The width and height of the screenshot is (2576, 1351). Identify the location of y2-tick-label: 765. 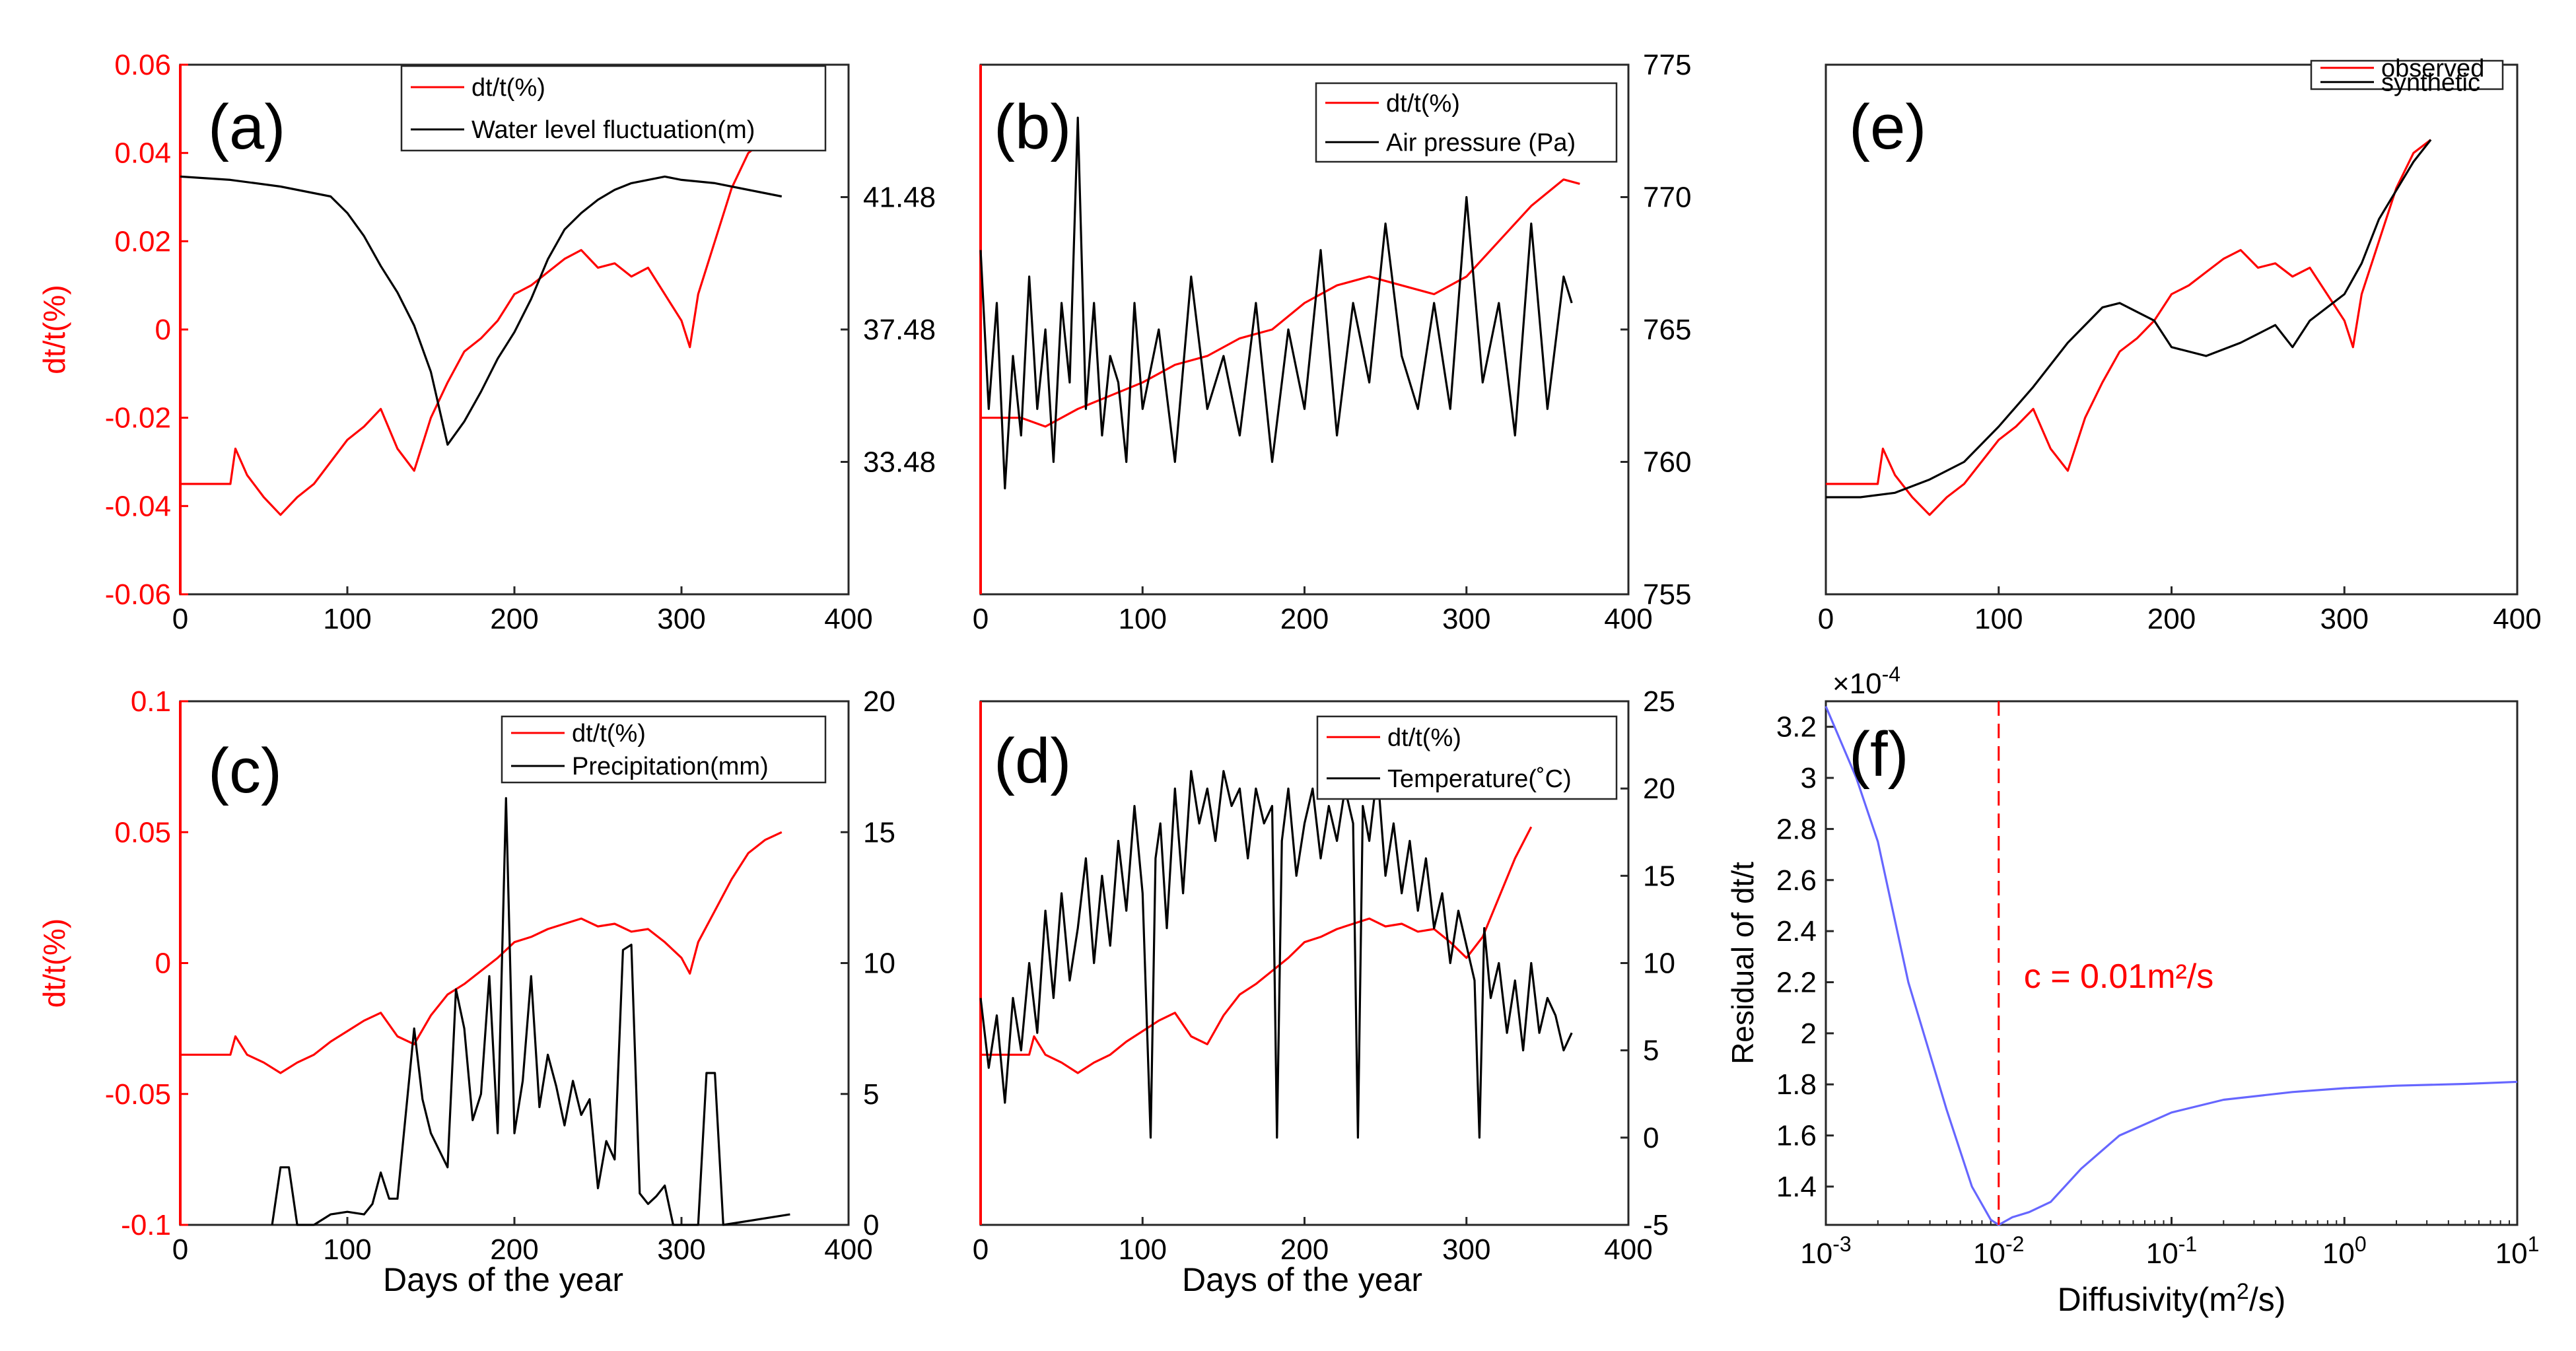
(1667, 330).